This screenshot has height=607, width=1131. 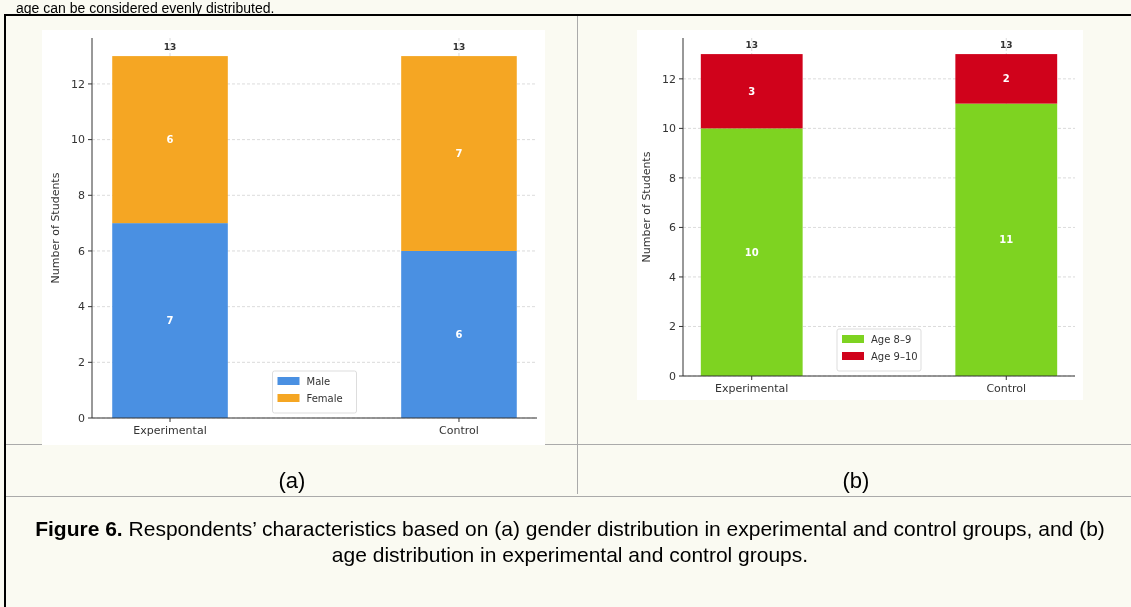 I want to click on data-label: 10, so click(x=751, y=252).